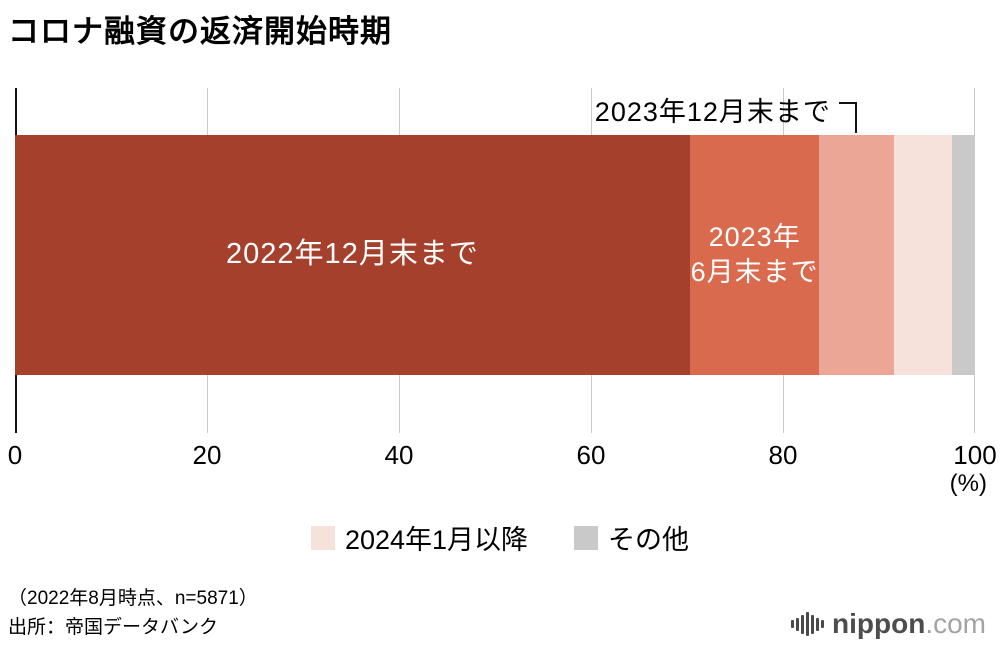 The image size is (1000, 646). I want to click on segment-label: 2023年 6月末まで, so click(754, 254).